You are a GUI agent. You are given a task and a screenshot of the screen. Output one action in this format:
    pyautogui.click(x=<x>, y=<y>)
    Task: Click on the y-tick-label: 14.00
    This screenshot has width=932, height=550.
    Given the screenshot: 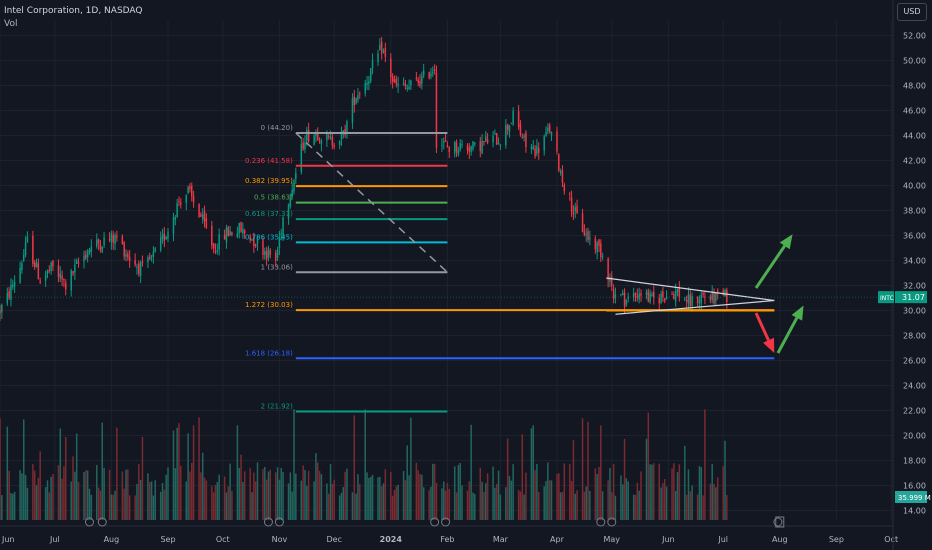 What is the action you would take?
    pyautogui.click(x=914, y=511)
    